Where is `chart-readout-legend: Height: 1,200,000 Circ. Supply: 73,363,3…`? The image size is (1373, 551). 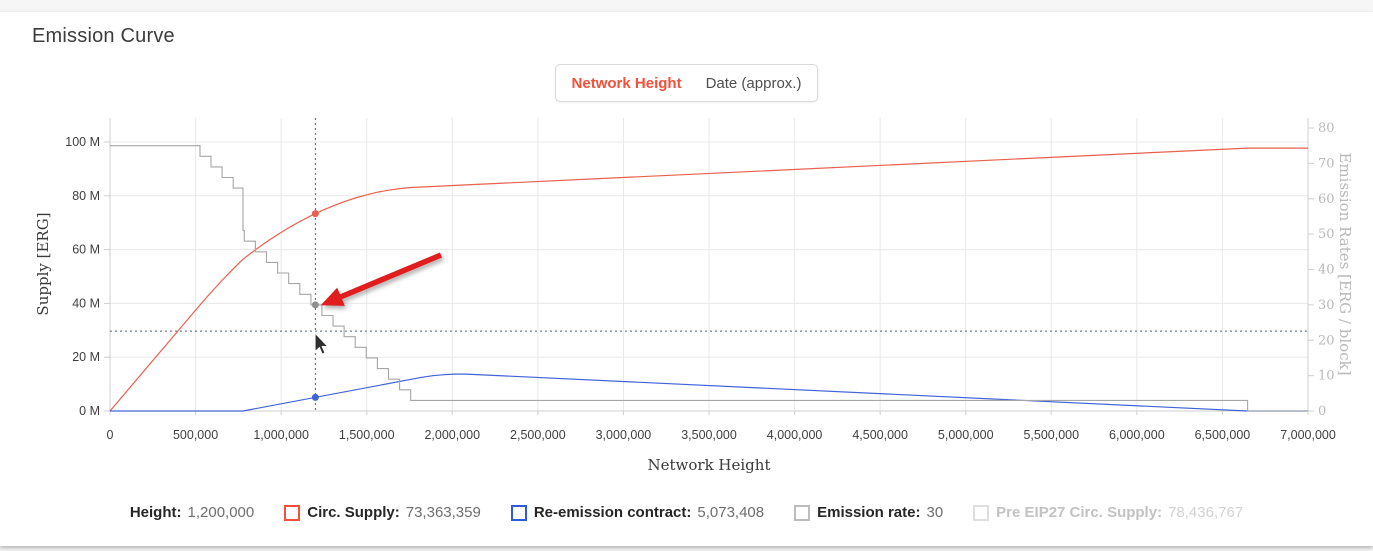
chart-readout-legend: Height: 1,200,000 Circ. Supply: 73,363,3… is located at coordinates (686, 512).